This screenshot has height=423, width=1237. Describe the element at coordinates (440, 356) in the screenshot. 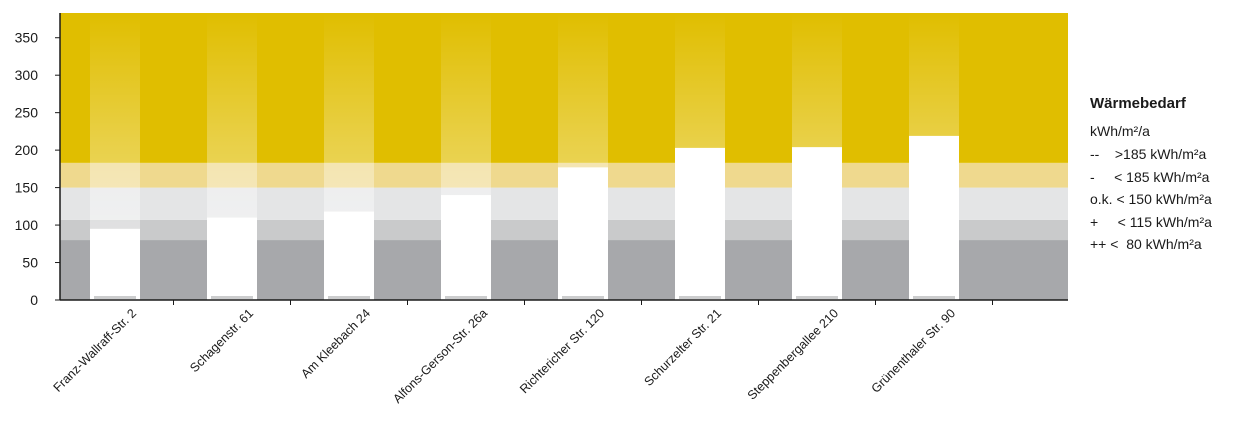

I see `x-tick-label: Alfons-Gerson-Str. 26a` at that location.